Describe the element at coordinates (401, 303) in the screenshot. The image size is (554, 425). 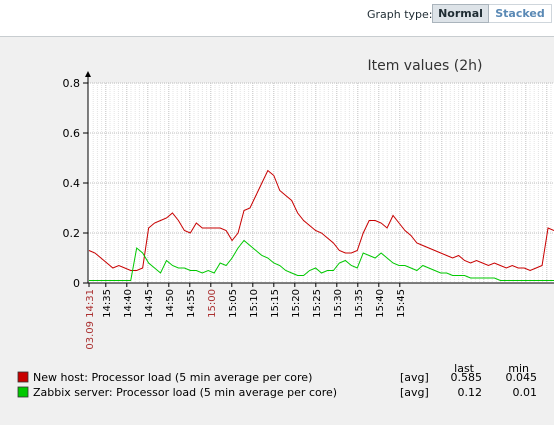
I see `x-tick-label: 15:45` at that location.